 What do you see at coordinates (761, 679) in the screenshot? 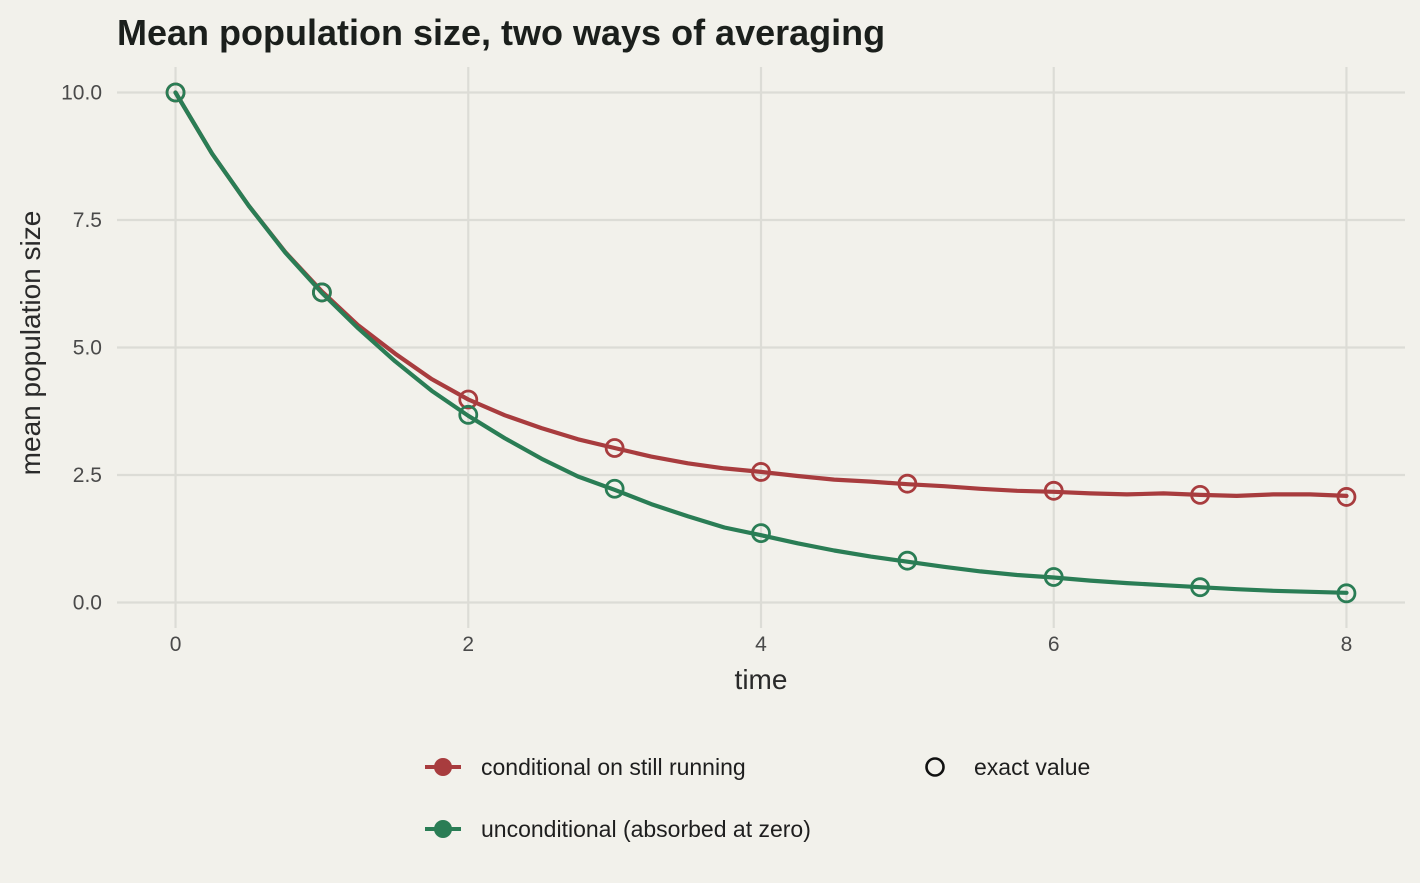
I see `x-axis-title: time` at bounding box center [761, 679].